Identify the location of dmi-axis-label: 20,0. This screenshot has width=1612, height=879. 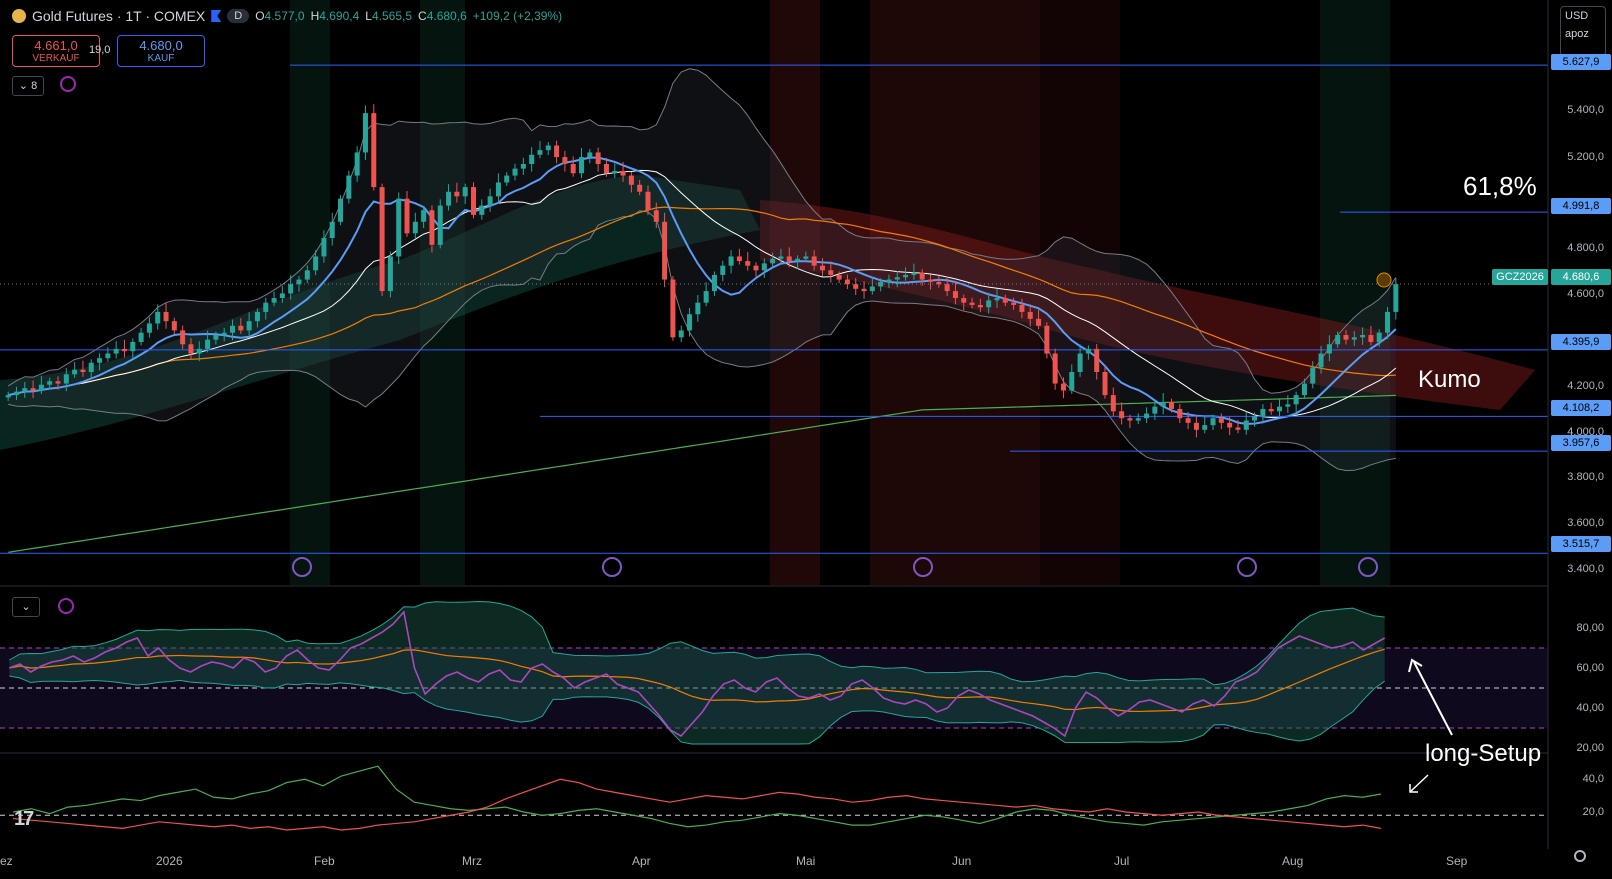
(1593, 812).